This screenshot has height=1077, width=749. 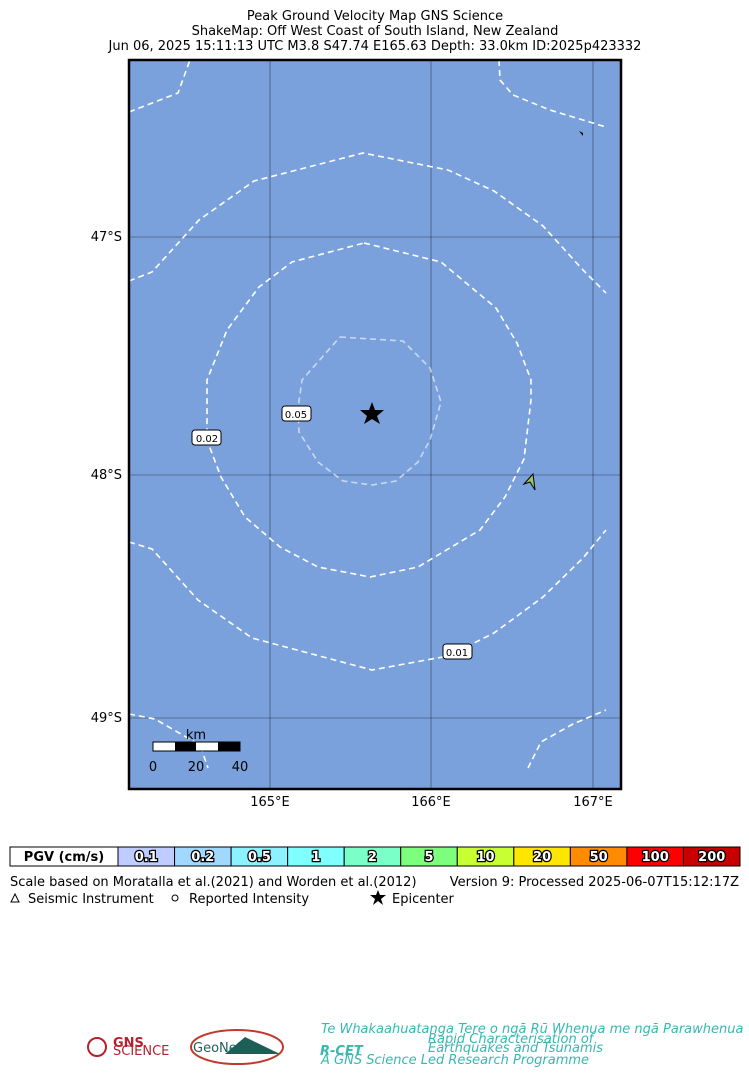 What do you see at coordinates (423, 899) in the screenshot?
I see `legend-item: Epicenter` at bounding box center [423, 899].